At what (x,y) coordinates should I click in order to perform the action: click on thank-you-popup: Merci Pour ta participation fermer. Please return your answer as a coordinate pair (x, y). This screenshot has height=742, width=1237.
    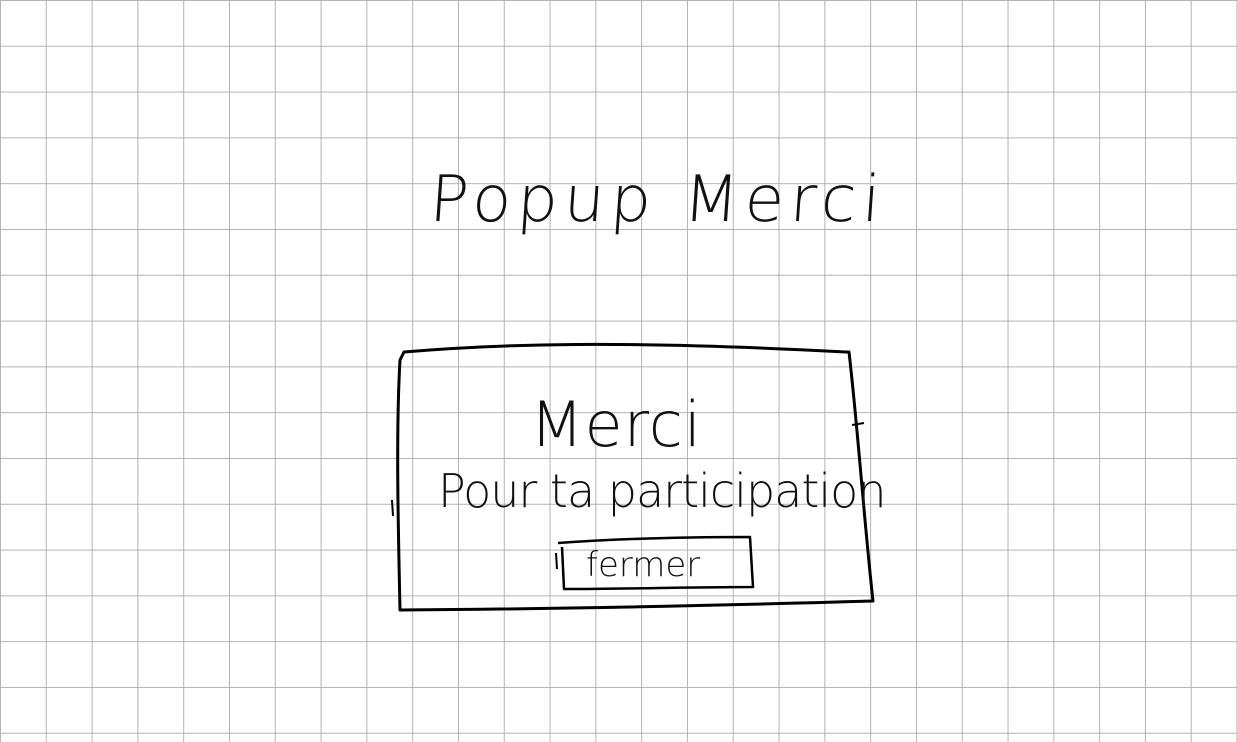
    Looking at the image, I should click on (643, 476).